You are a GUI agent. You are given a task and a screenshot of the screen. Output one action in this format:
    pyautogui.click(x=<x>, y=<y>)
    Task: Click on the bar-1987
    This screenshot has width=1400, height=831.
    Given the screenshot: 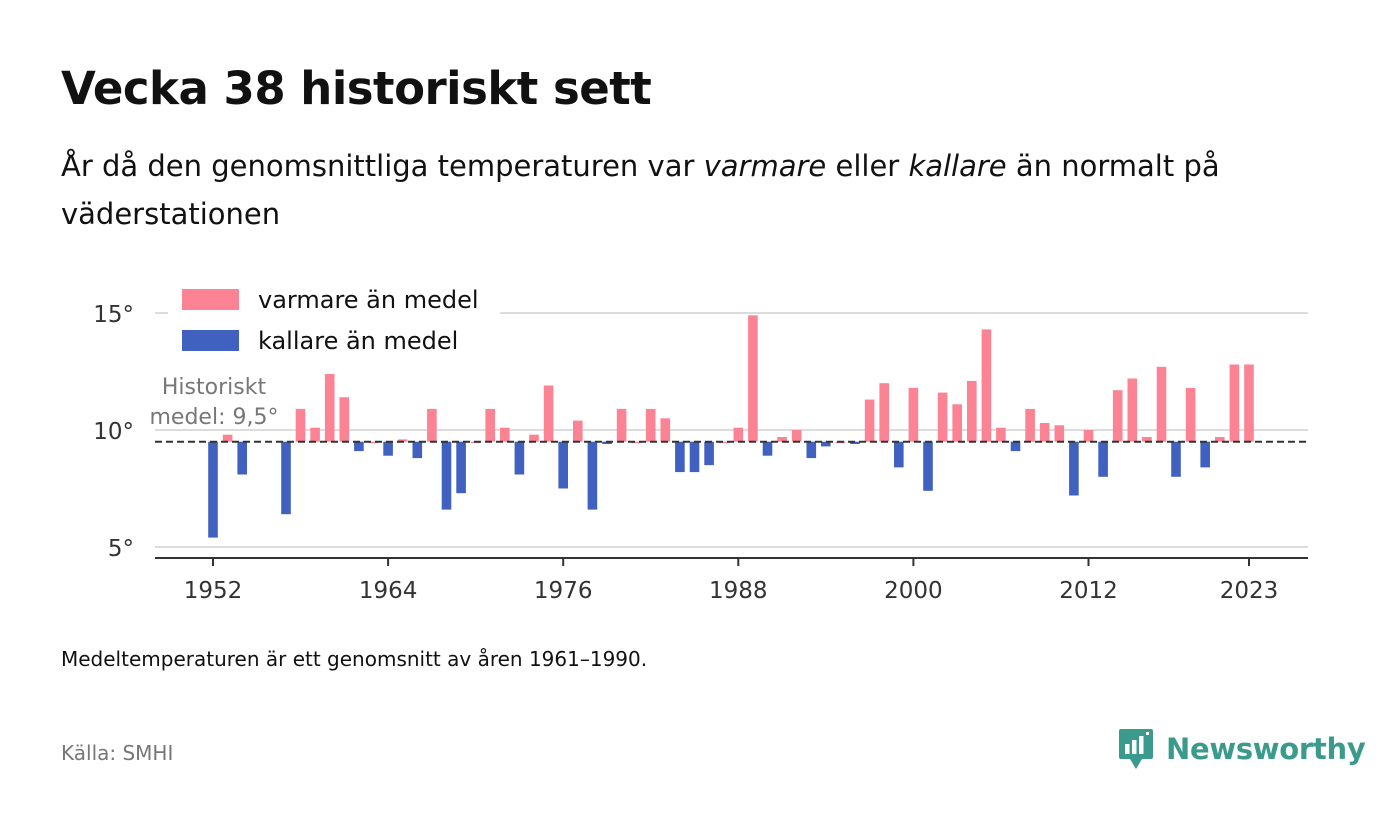 What is the action you would take?
    pyautogui.click(x=723, y=442)
    